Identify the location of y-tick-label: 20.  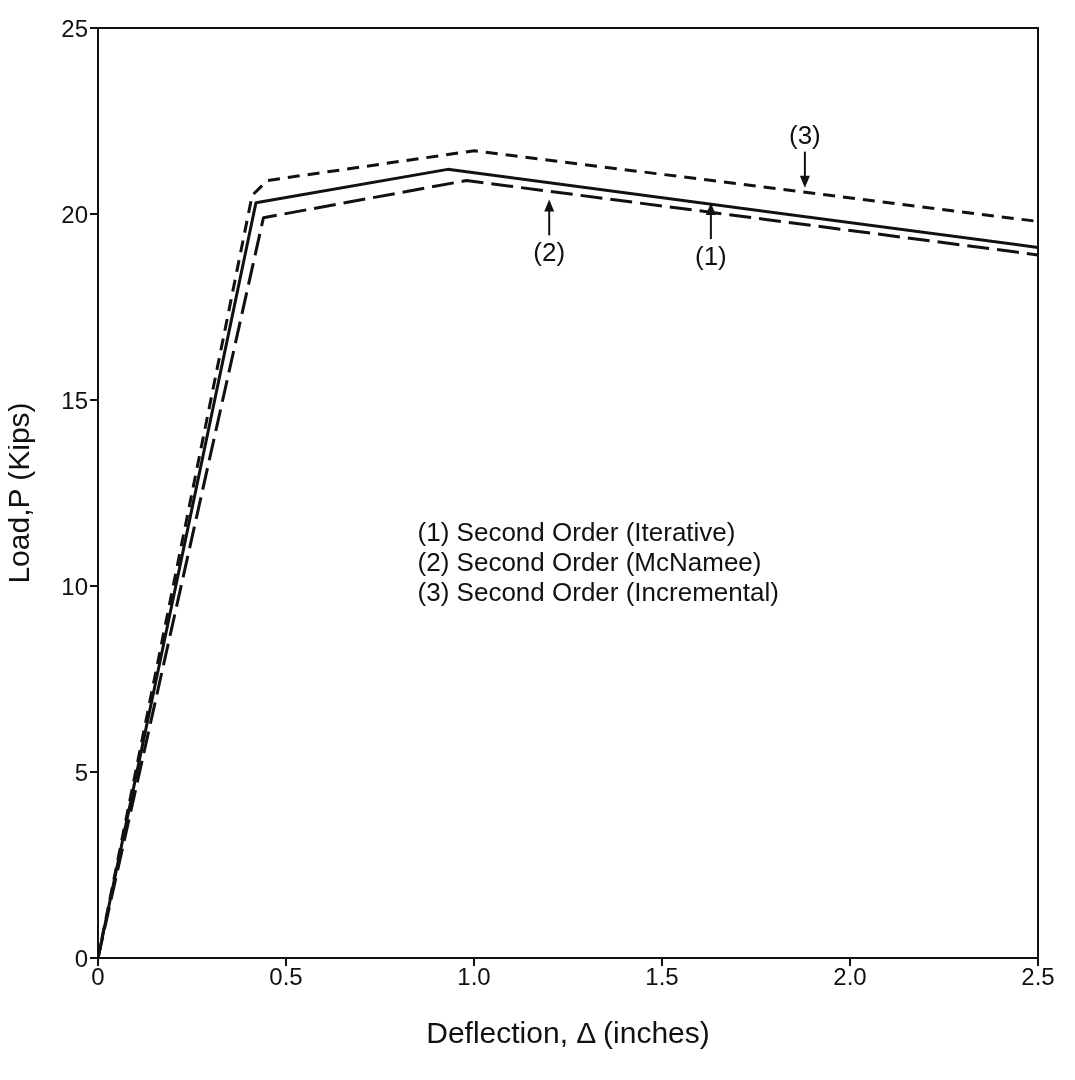
(74, 214).